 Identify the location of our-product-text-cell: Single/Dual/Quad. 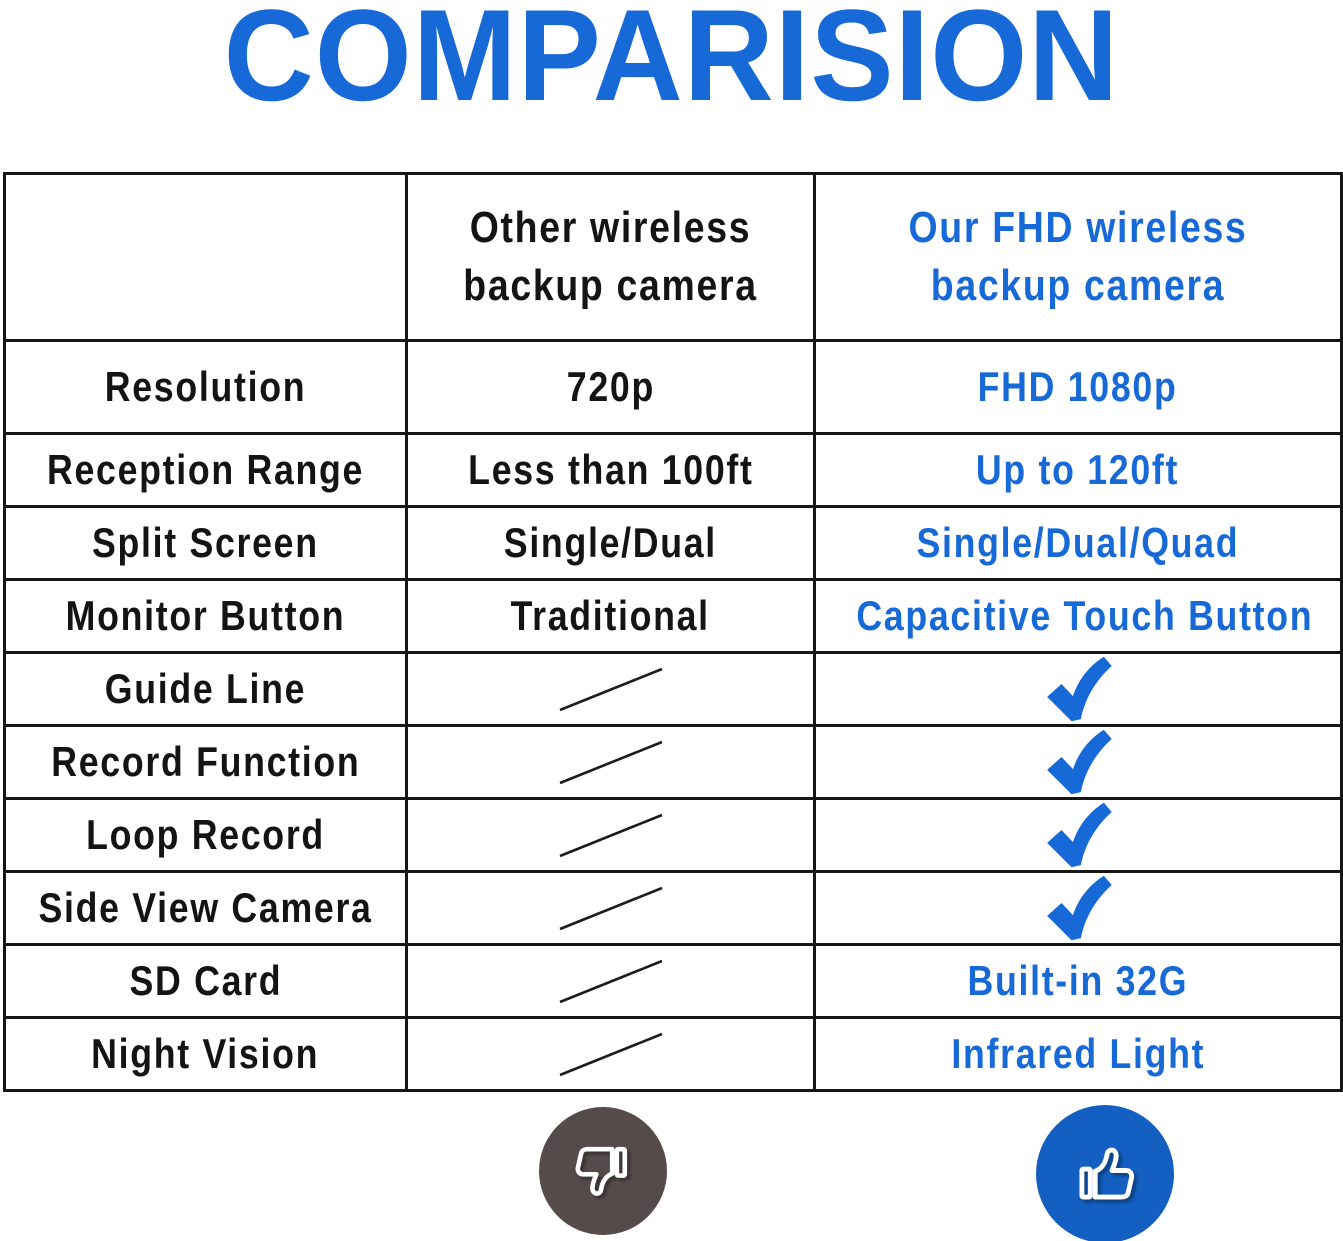
(1078, 543).